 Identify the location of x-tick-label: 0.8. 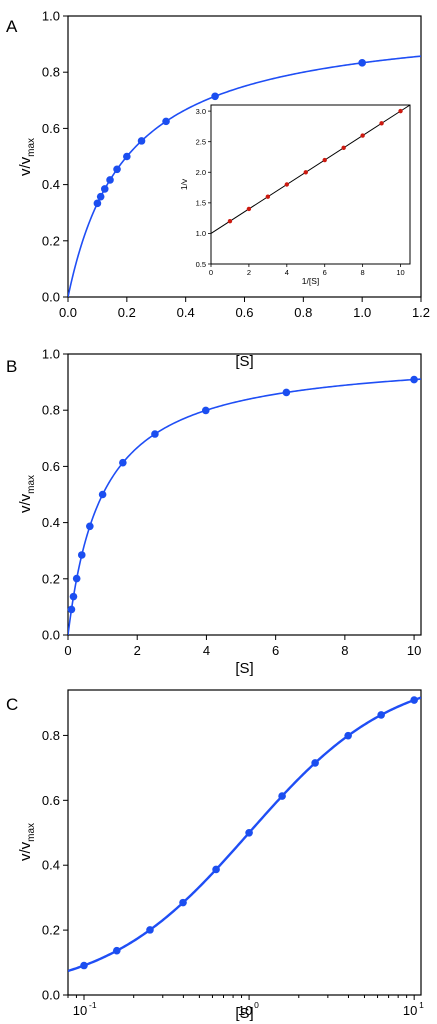
(303, 312).